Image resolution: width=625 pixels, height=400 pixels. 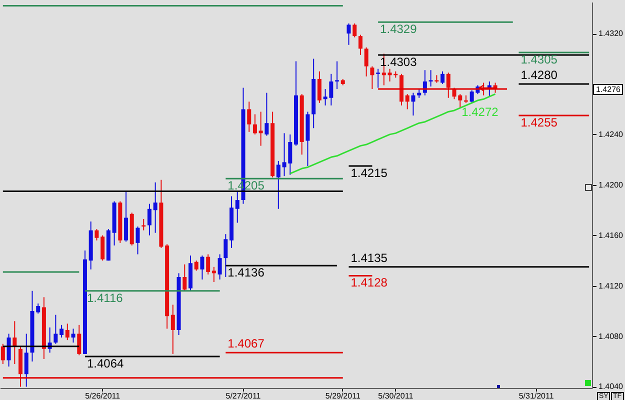 I want to click on series-label: 1.4272, so click(x=480, y=112).